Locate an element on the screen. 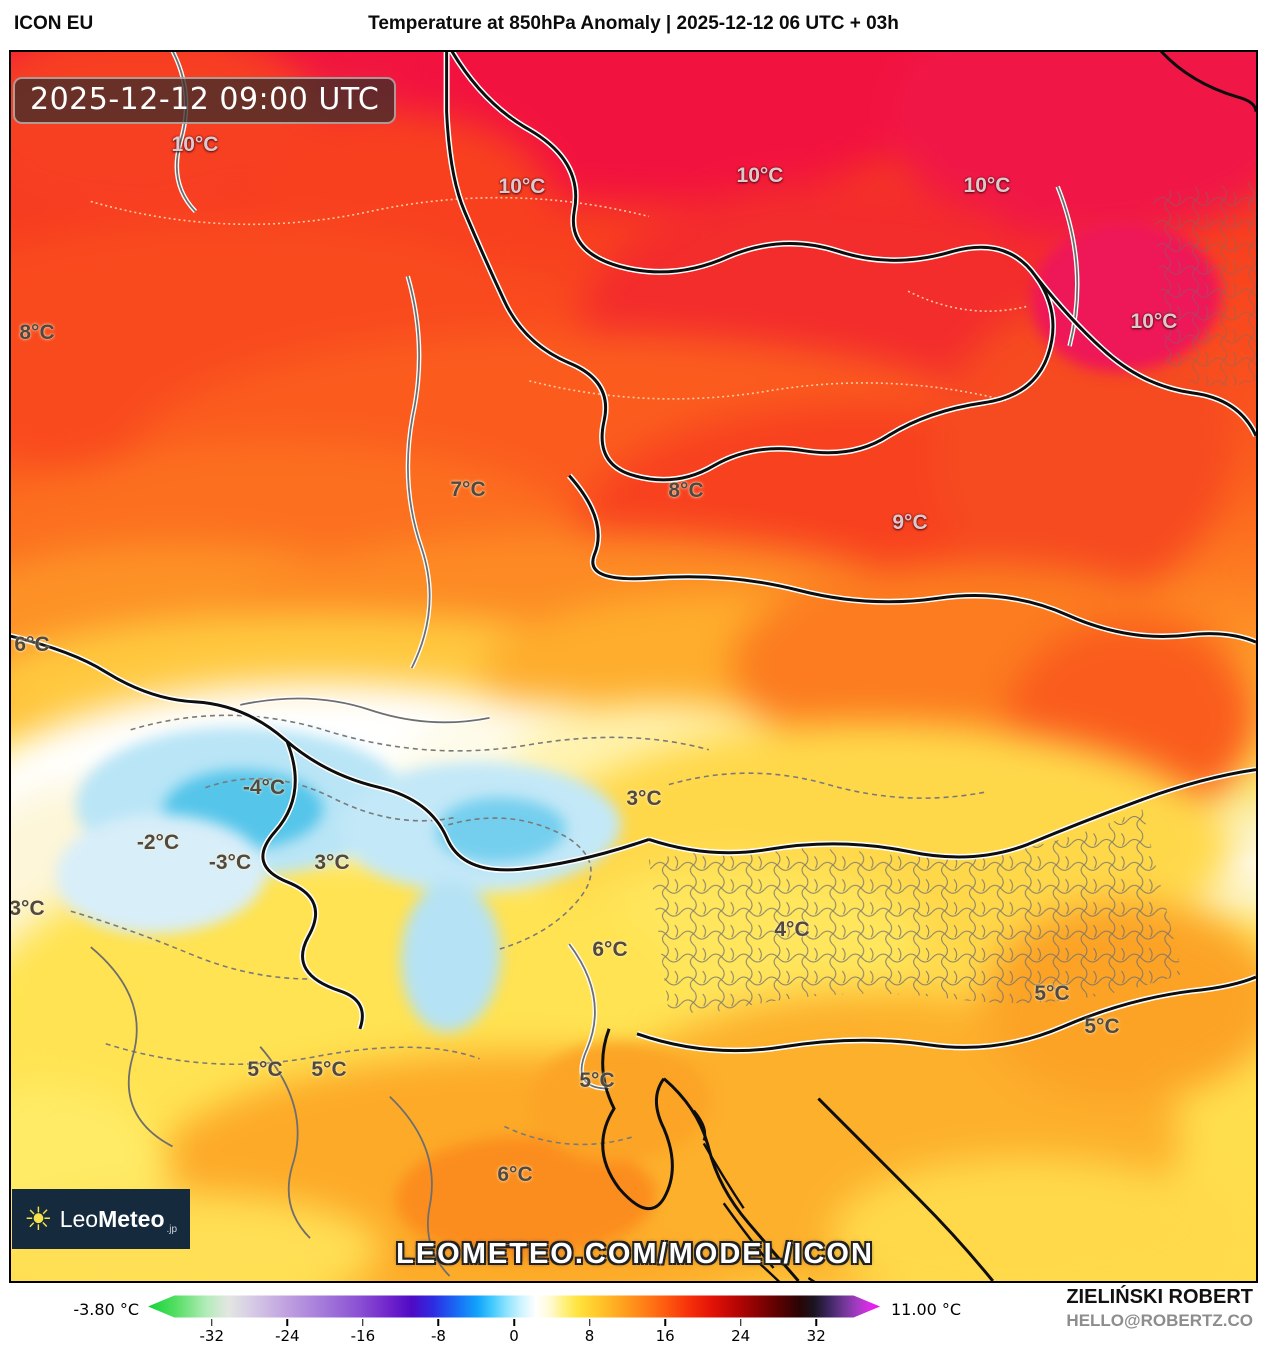 This screenshot has width=1267, height=1345. sun-icon: ☀ is located at coordinates (38, 1219).